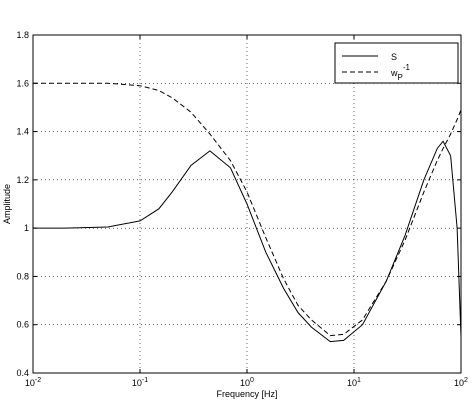  I want to click on legend-name: w, so click(394, 73).